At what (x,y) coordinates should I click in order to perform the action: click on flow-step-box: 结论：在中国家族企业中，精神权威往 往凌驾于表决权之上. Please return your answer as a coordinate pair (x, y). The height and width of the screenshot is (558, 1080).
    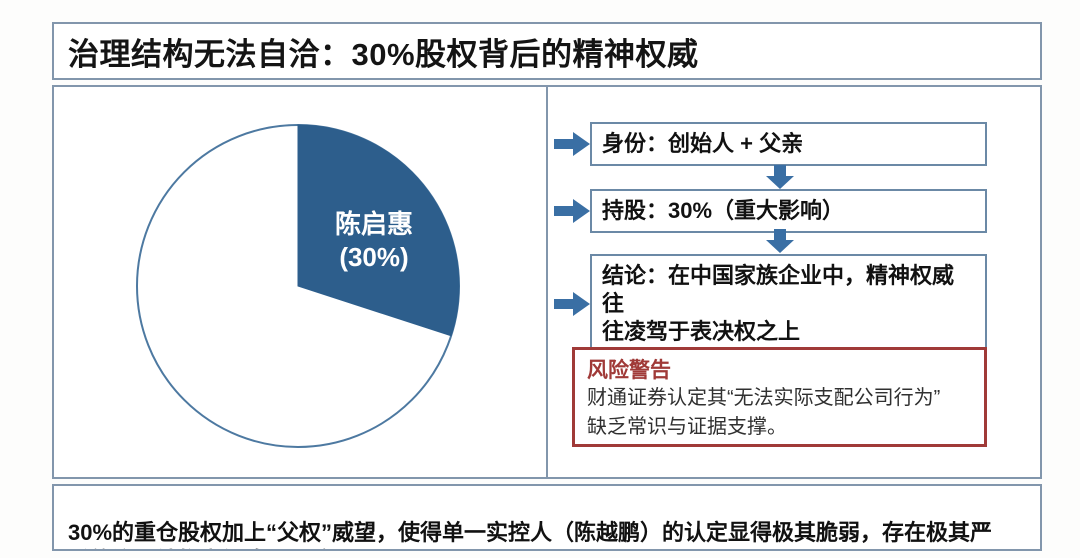
    Looking at the image, I should click on (788, 304).